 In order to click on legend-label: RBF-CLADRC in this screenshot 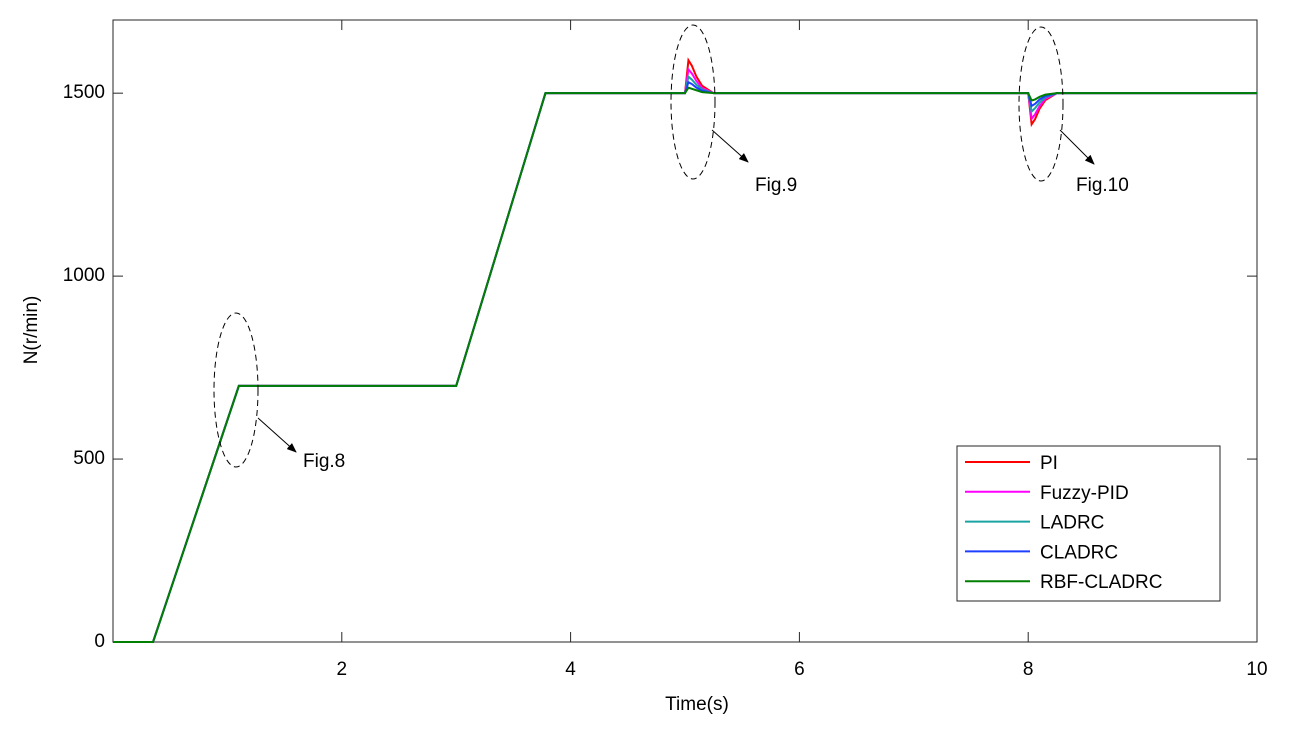, I will do `click(1101, 582)`.